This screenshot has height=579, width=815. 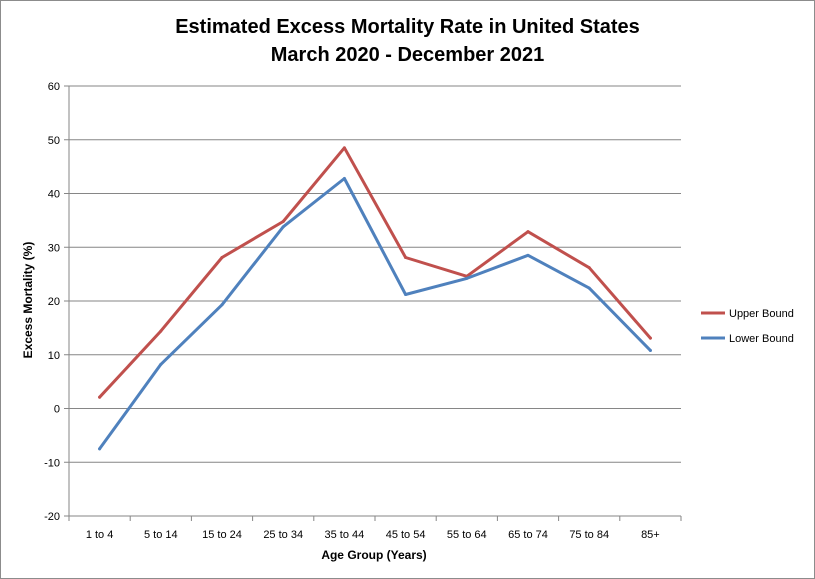 I want to click on y-tick-label: 30, so click(x=54, y=248).